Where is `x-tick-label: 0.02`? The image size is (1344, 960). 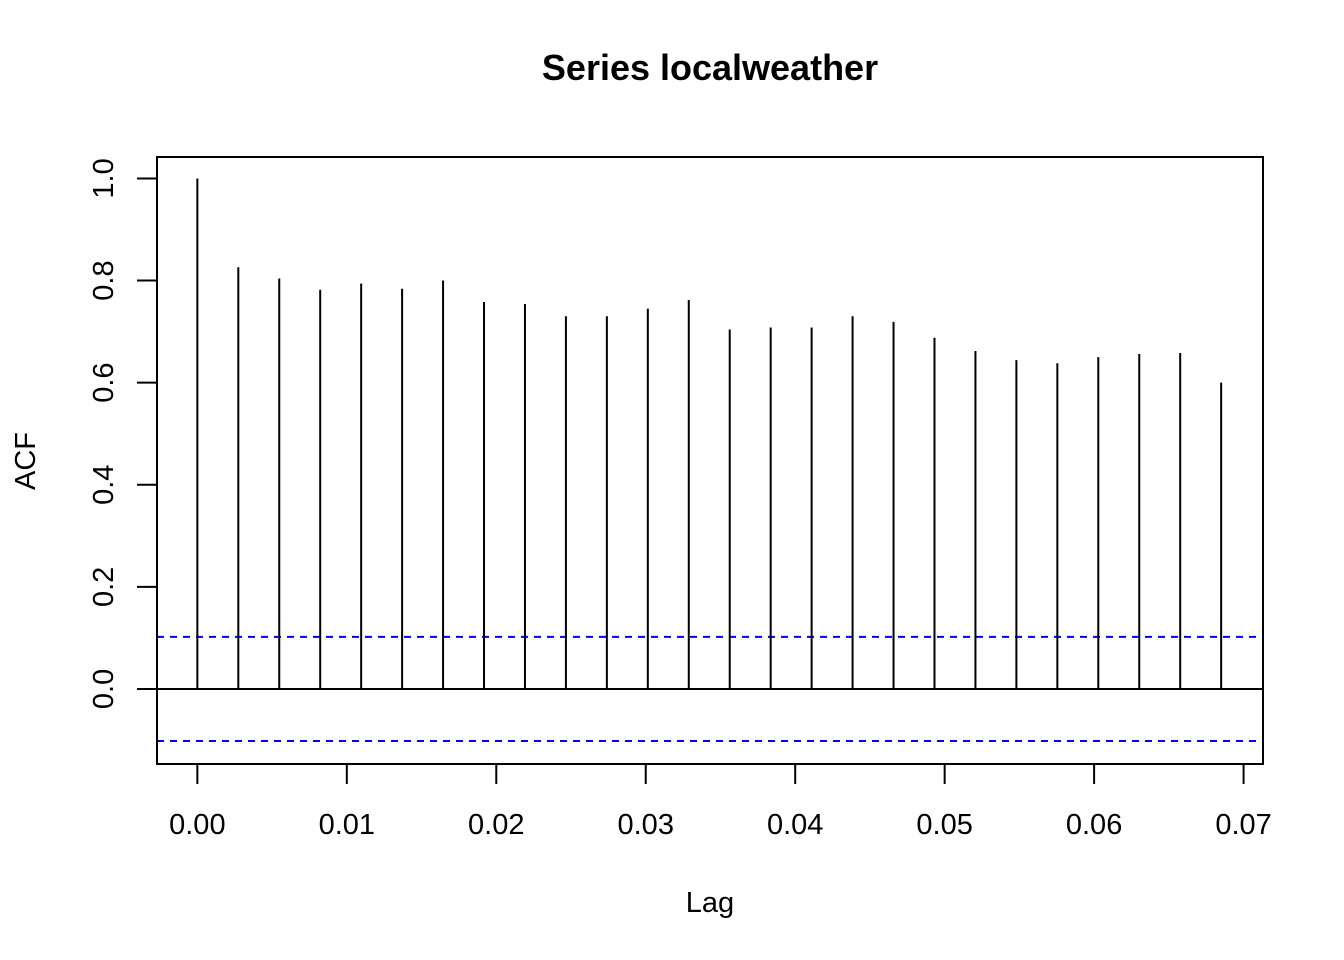 x-tick-label: 0.02 is located at coordinates (496, 825).